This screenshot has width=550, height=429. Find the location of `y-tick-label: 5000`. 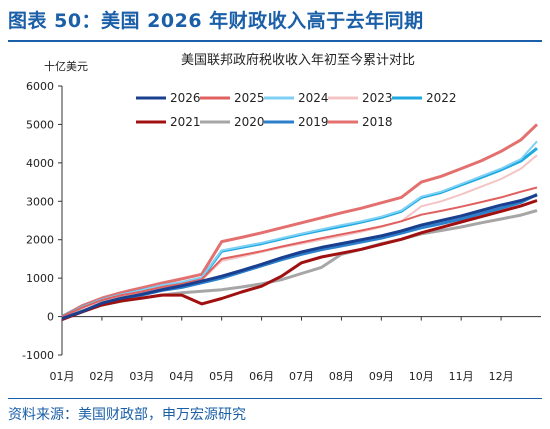

y-tick-label: 5000 is located at coordinates (40, 124).